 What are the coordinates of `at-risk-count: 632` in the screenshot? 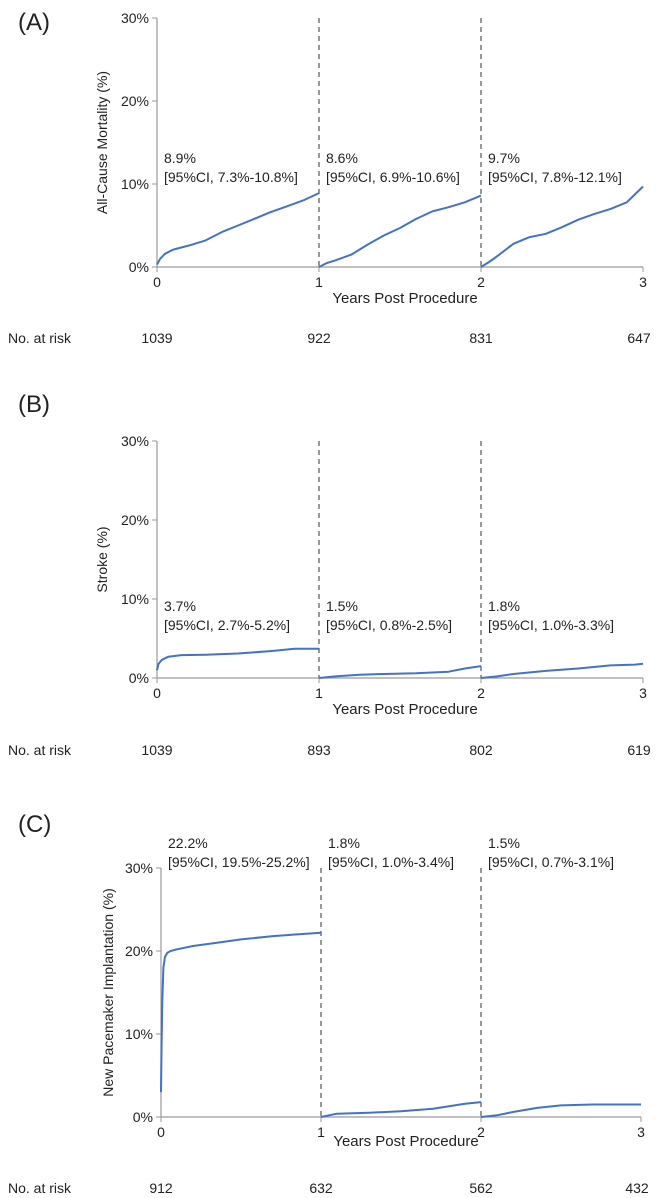 It's located at (321, 1188).